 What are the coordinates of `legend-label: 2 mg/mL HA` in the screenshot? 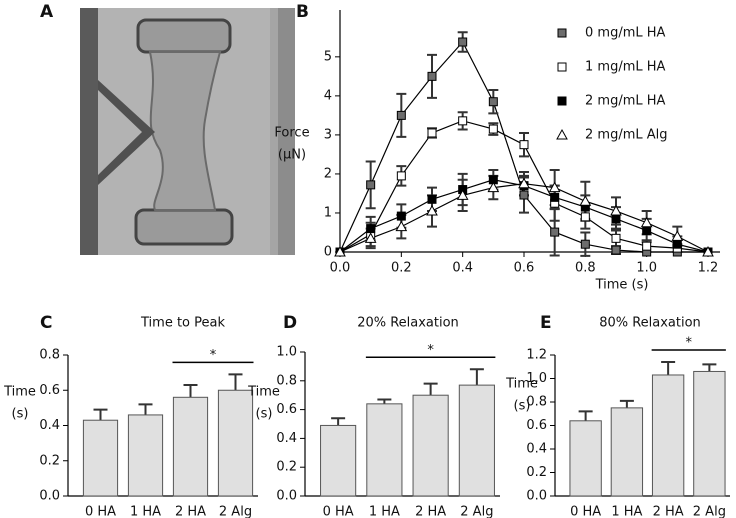 It's located at (625, 101).